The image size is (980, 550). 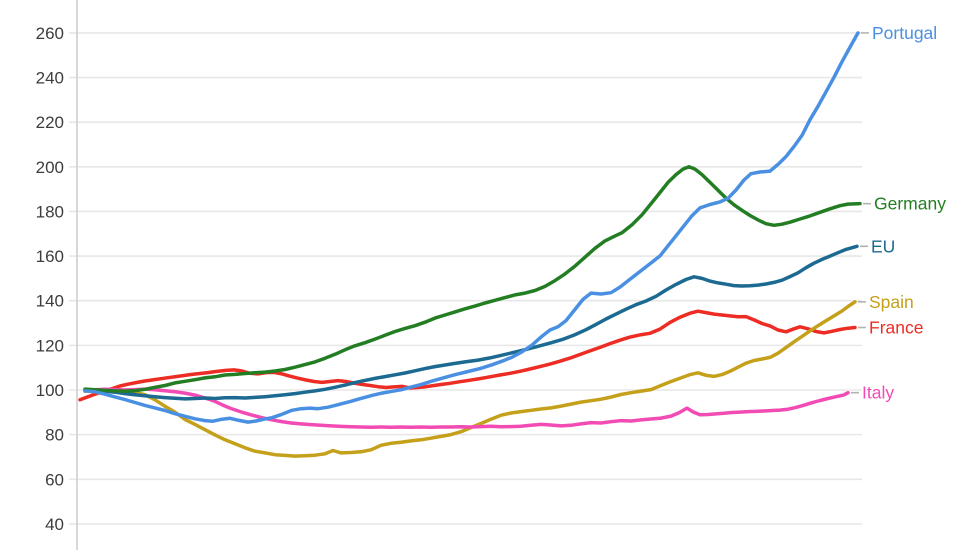 What do you see at coordinates (50, 167) in the screenshot?
I see `y-tick-label: 200` at bounding box center [50, 167].